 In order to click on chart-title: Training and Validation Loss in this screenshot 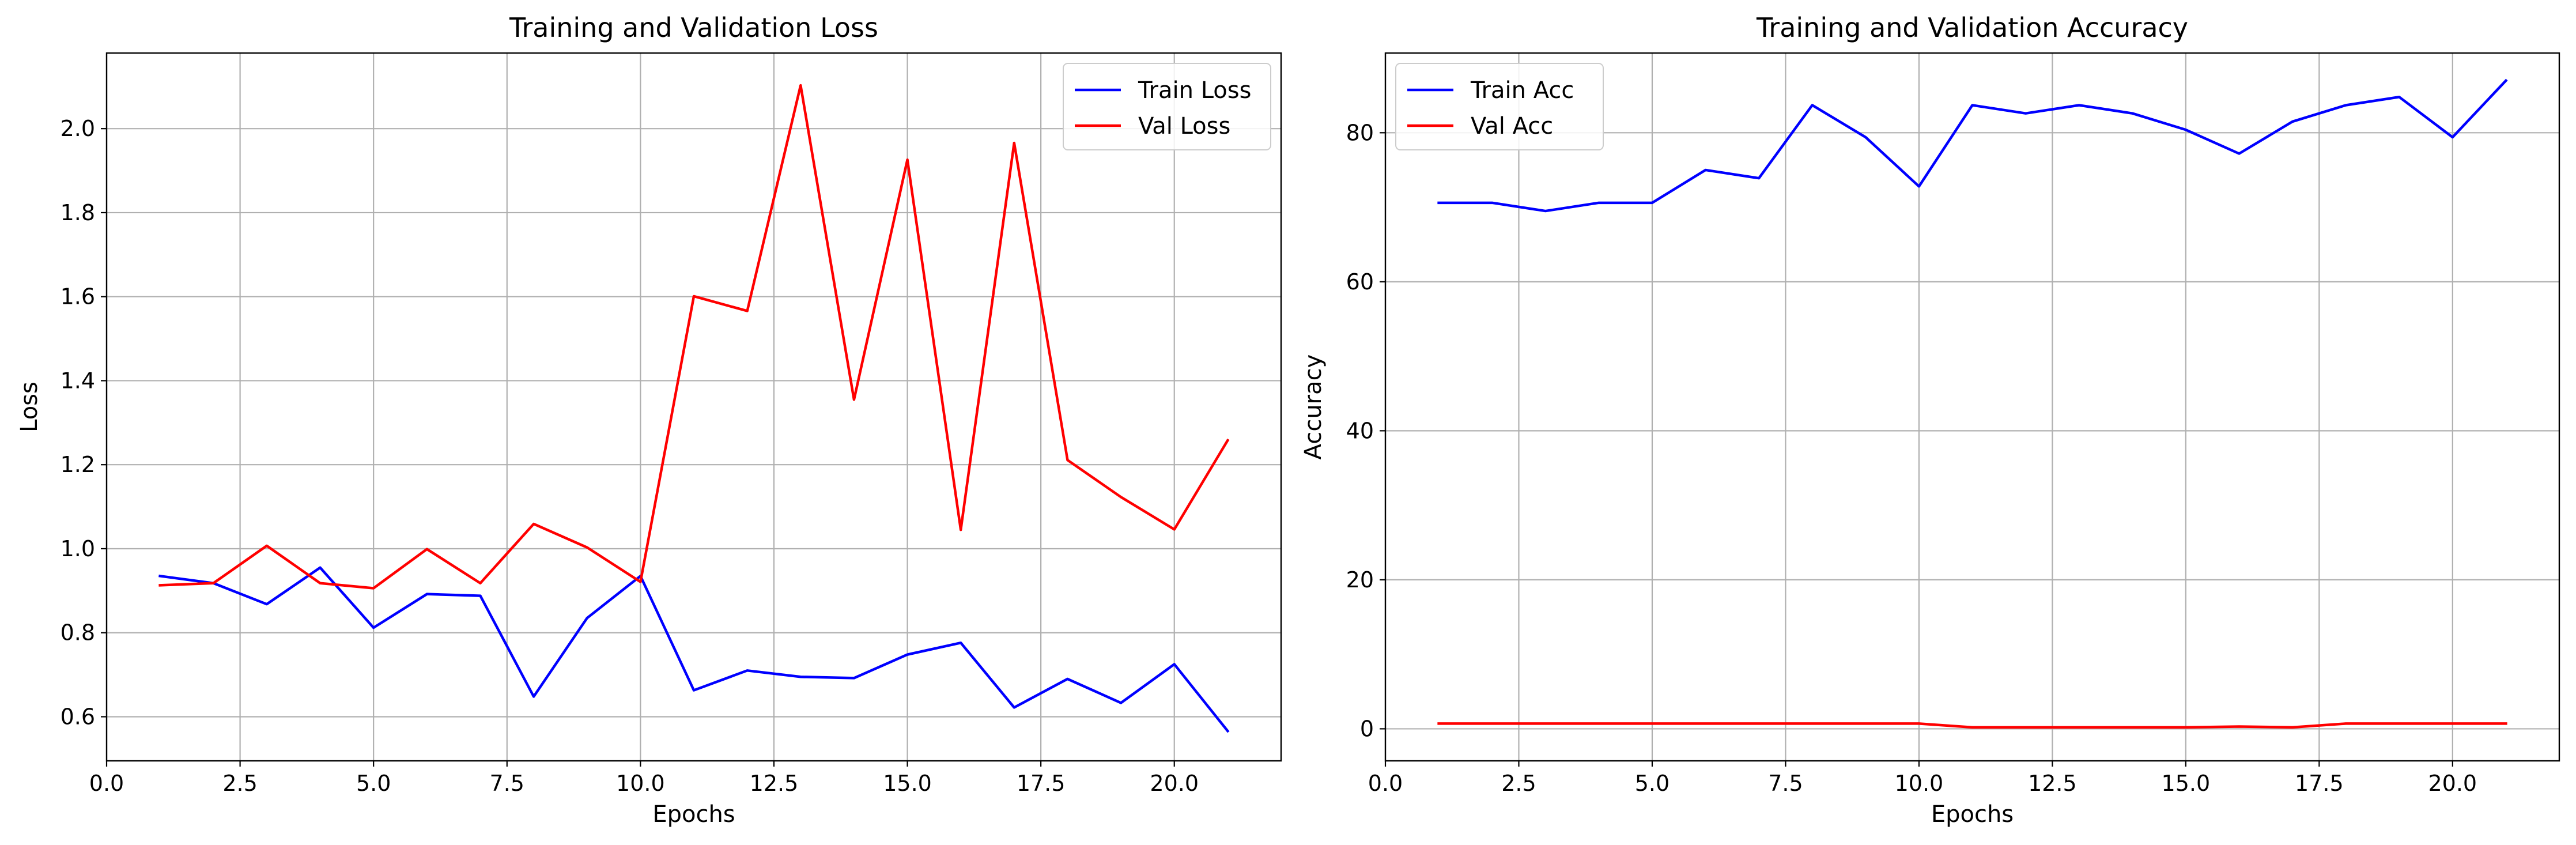, I will do `click(693, 27)`.